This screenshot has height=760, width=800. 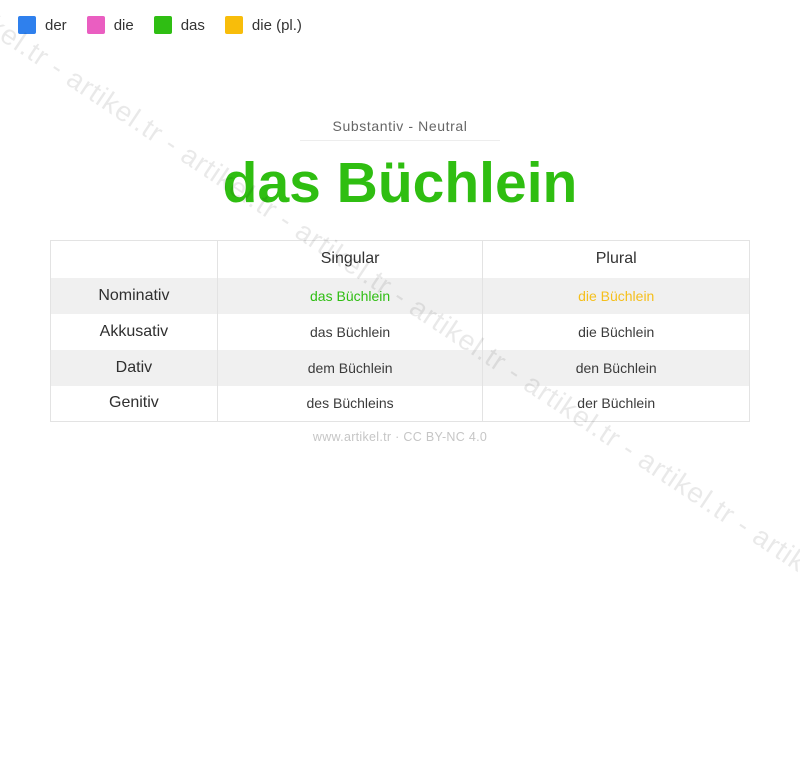 What do you see at coordinates (27, 25) in the screenshot?
I see `der-color-swatch` at bounding box center [27, 25].